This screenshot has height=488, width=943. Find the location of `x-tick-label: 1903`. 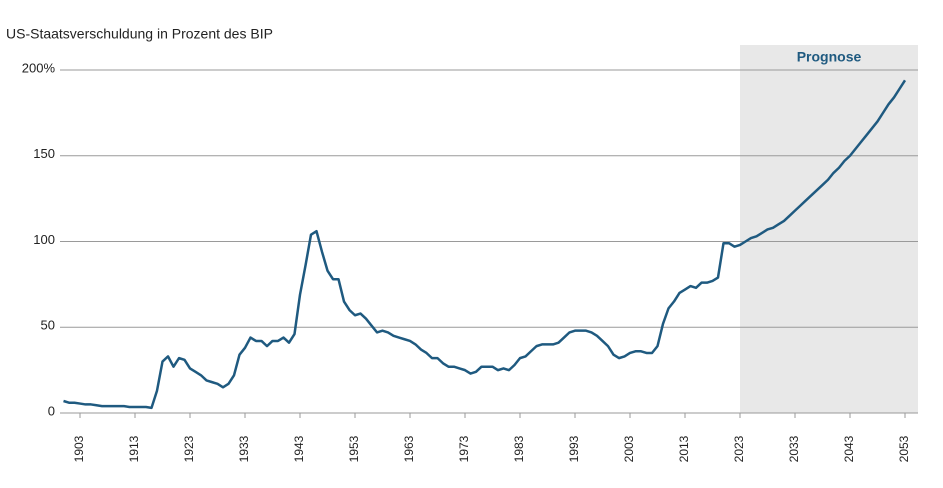

x-tick-label: 1903 is located at coordinates (79, 448).